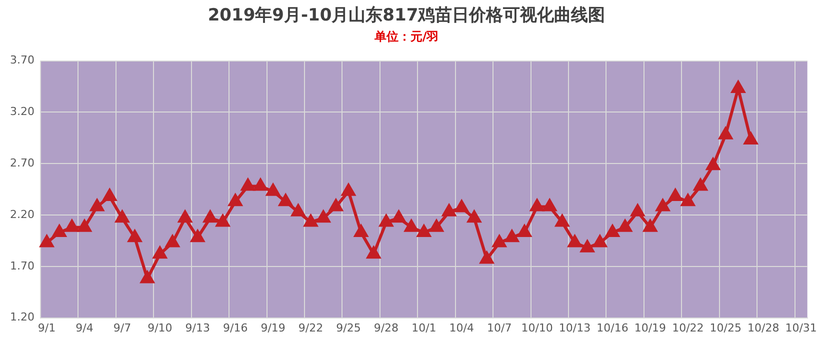  I want to click on x-tick-label: 10/7, so click(499, 327).